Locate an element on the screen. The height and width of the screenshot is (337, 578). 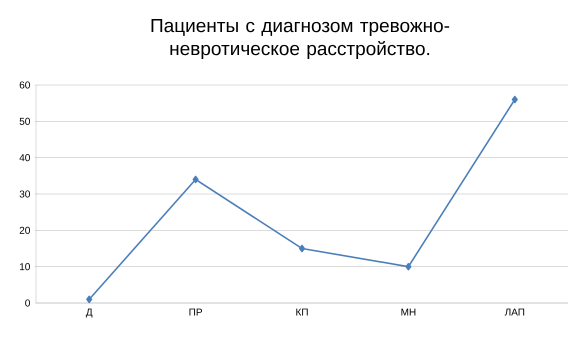
x-tick-label: МН is located at coordinates (408, 312).